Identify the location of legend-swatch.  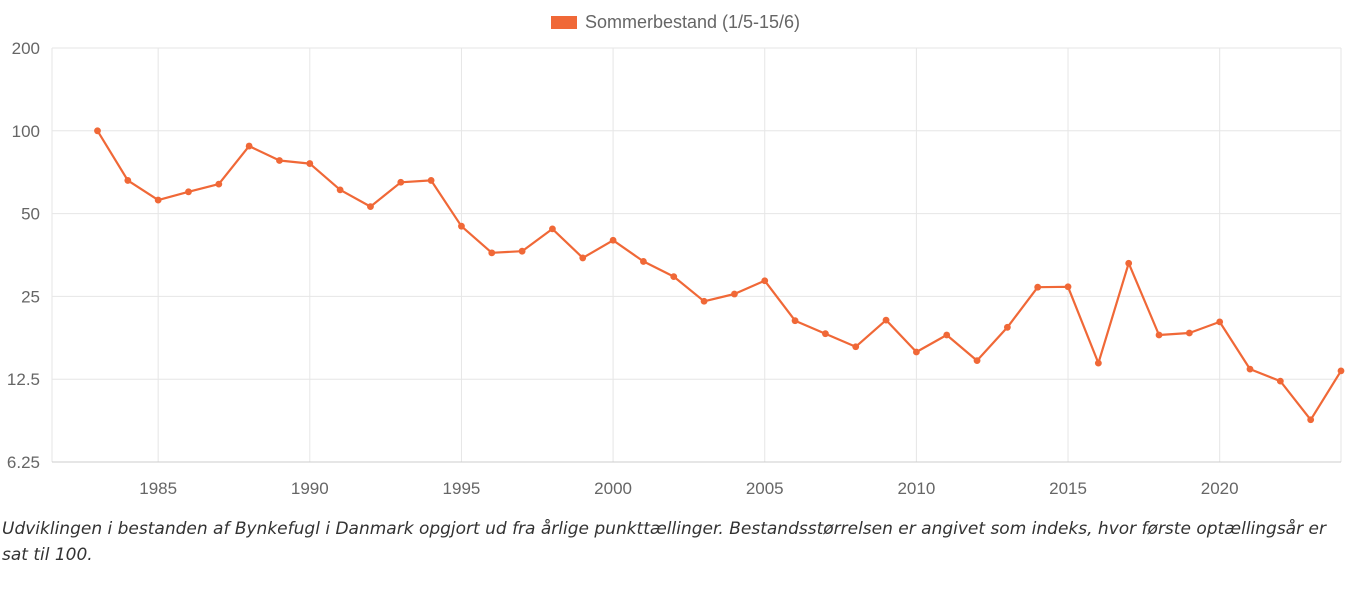
(563, 22).